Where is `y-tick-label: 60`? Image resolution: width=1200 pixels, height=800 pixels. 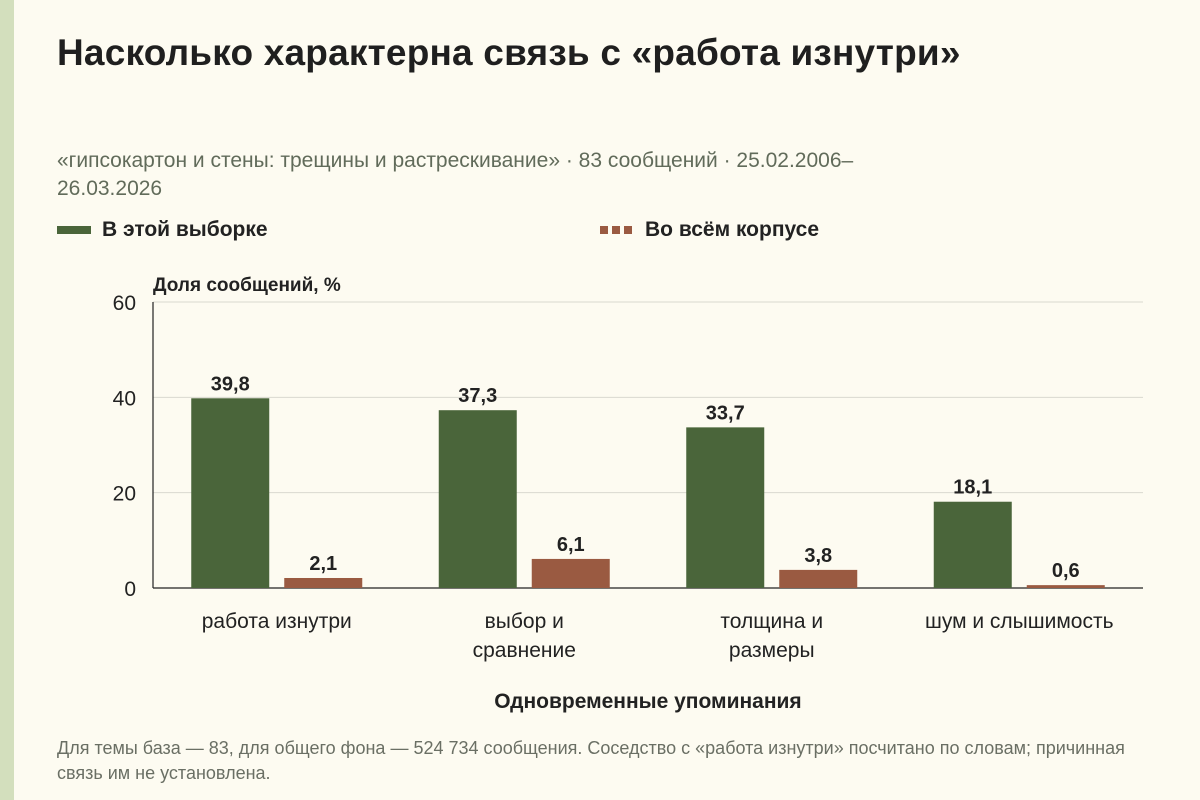 y-tick-label: 60 is located at coordinates (124, 303).